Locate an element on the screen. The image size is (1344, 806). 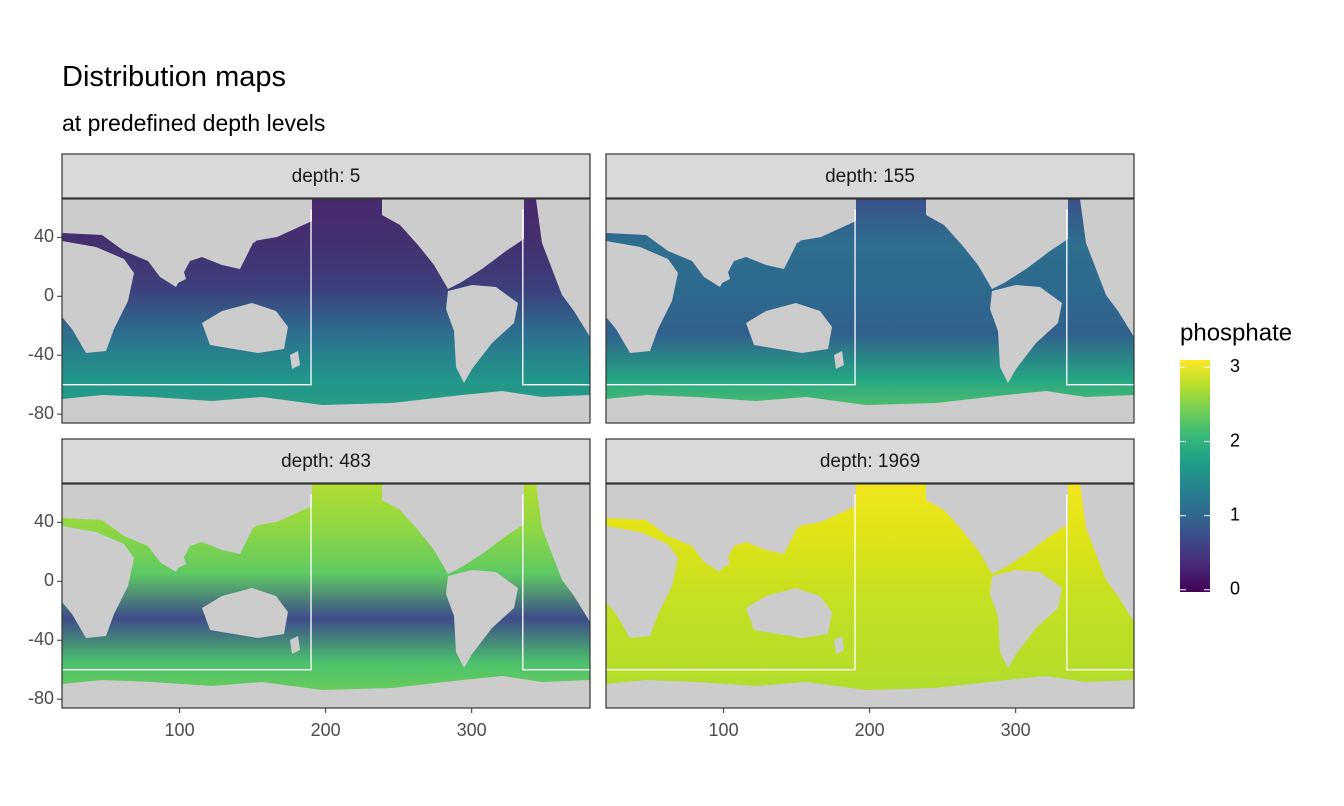
strip-label: depth: 155 is located at coordinates (870, 176).